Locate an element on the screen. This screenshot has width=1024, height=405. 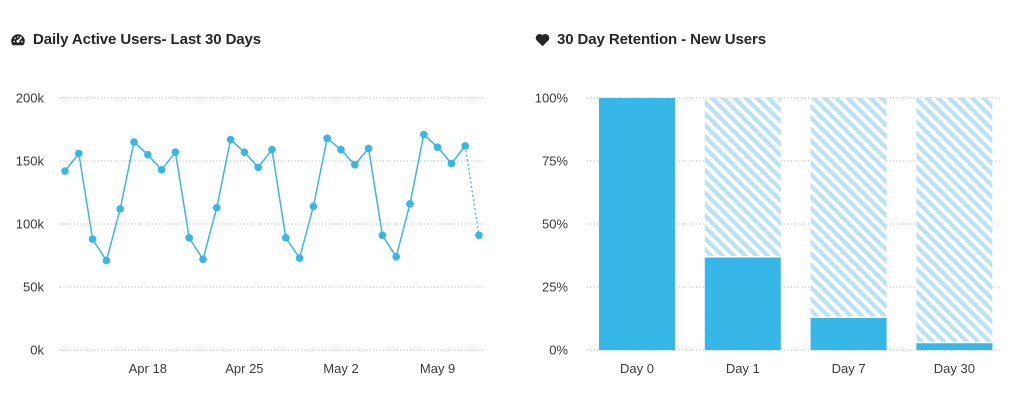
dau-series-line is located at coordinates (265, 197).